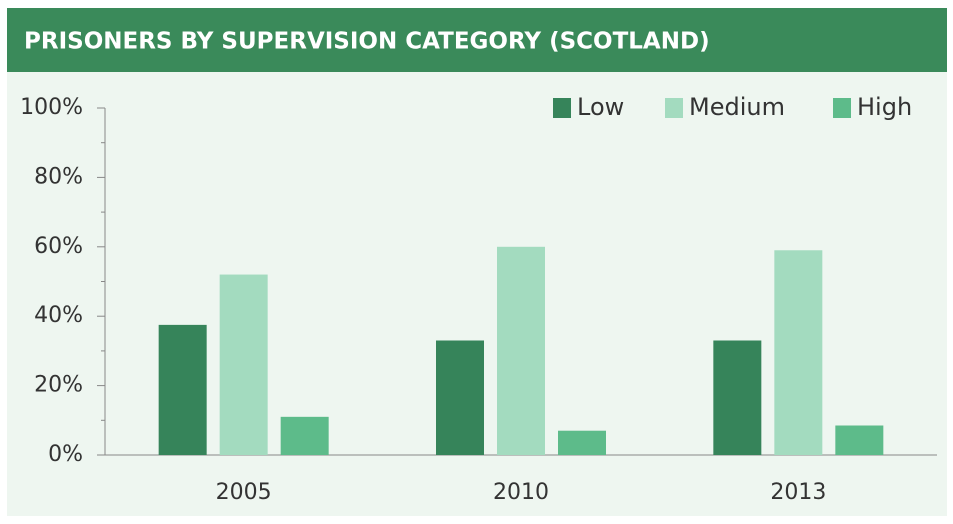  Describe the element at coordinates (737, 107) in the screenshot. I see `legend-label: Medium` at that location.